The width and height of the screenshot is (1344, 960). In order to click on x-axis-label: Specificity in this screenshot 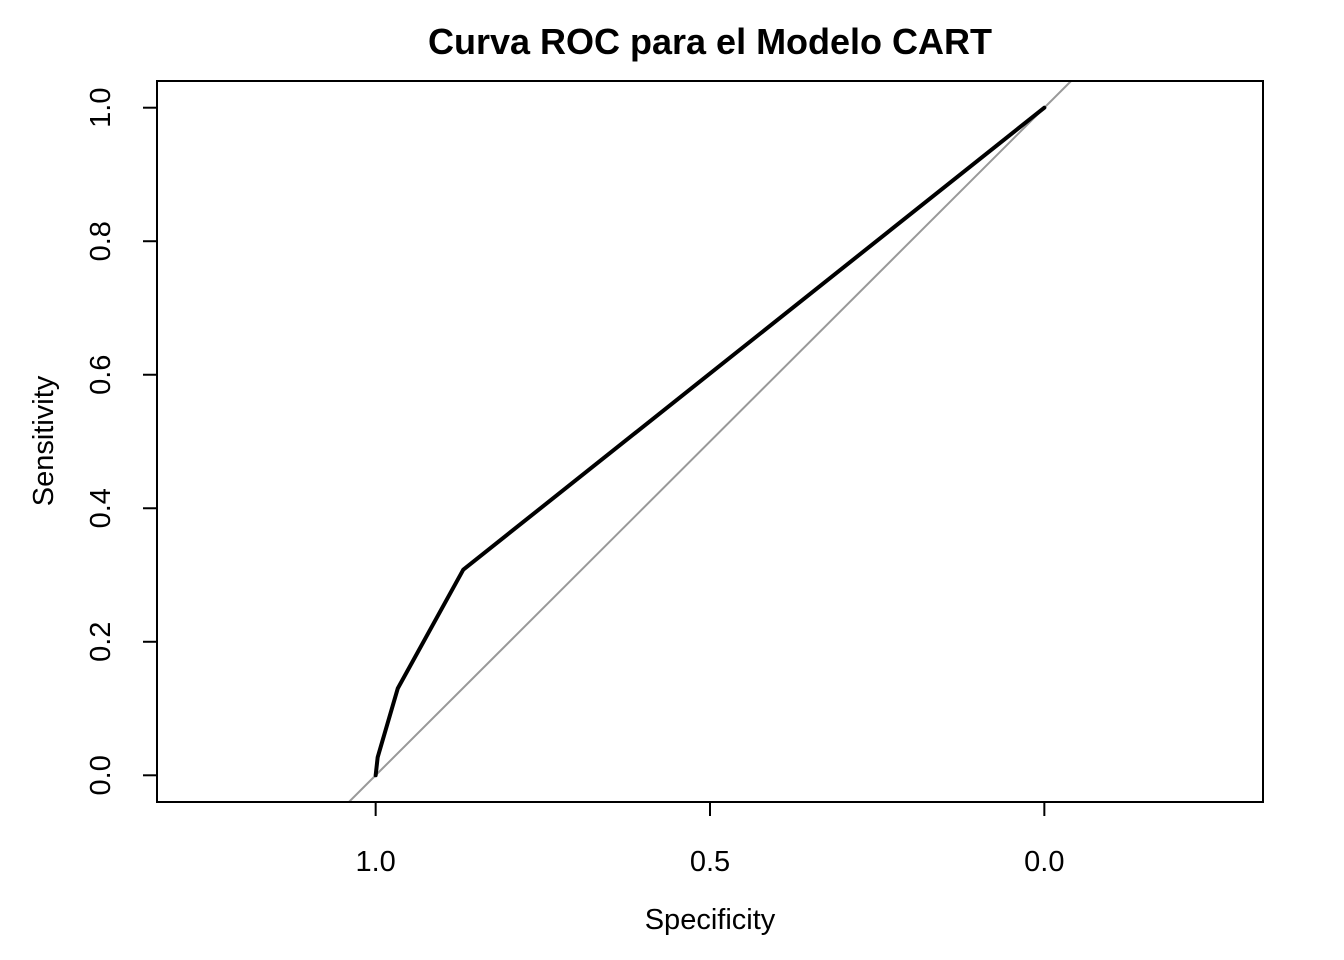, I will do `click(710, 920)`.